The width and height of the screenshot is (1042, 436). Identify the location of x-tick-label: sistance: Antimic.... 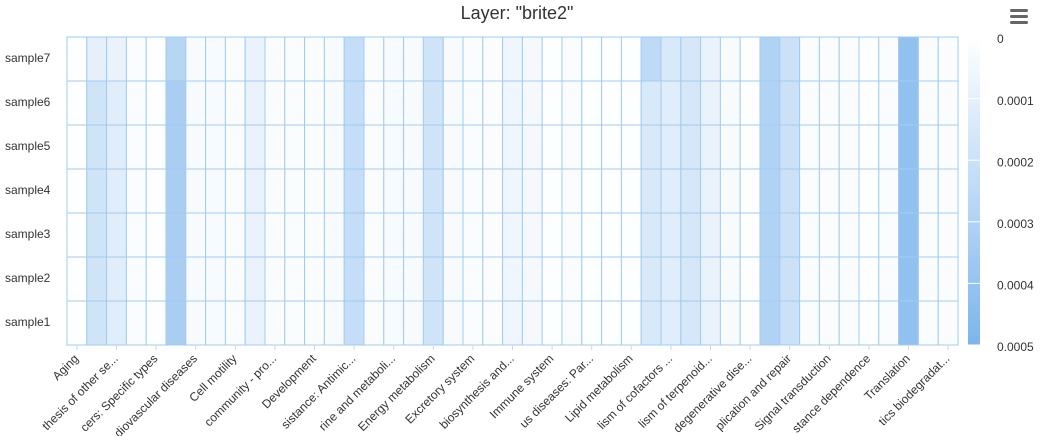
(318, 391).